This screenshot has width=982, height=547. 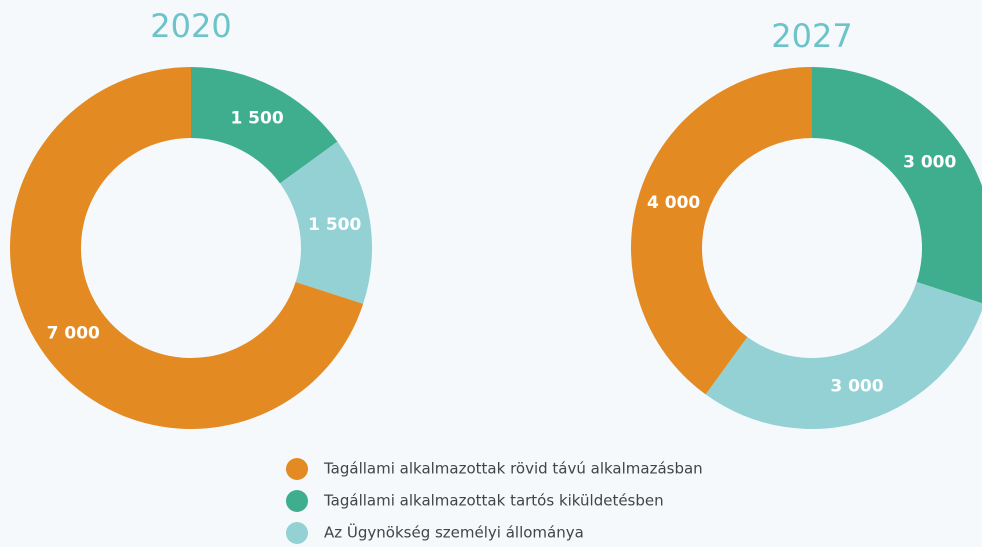 I want to click on chart-title: 2027, so click(x=811, y=36).